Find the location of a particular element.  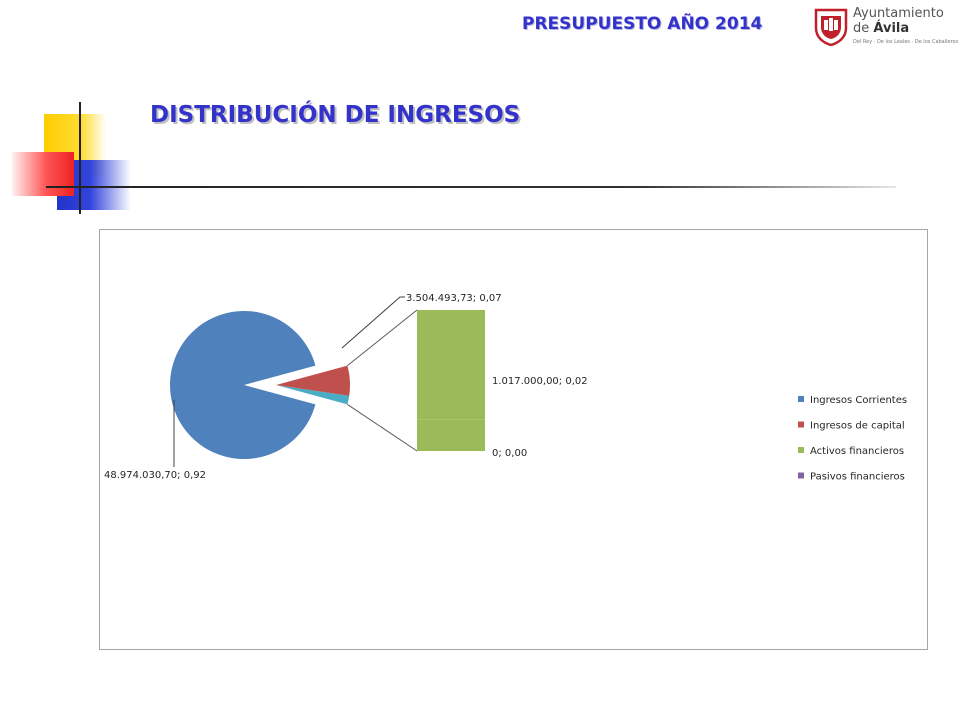

connector-line-top is located at coordinates (382, 337).